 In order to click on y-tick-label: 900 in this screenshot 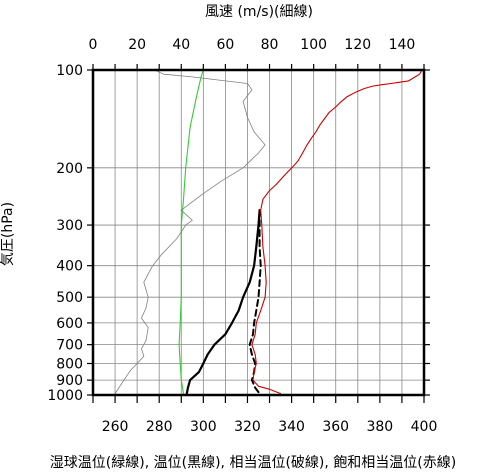, I will do `click(69, 381)`.